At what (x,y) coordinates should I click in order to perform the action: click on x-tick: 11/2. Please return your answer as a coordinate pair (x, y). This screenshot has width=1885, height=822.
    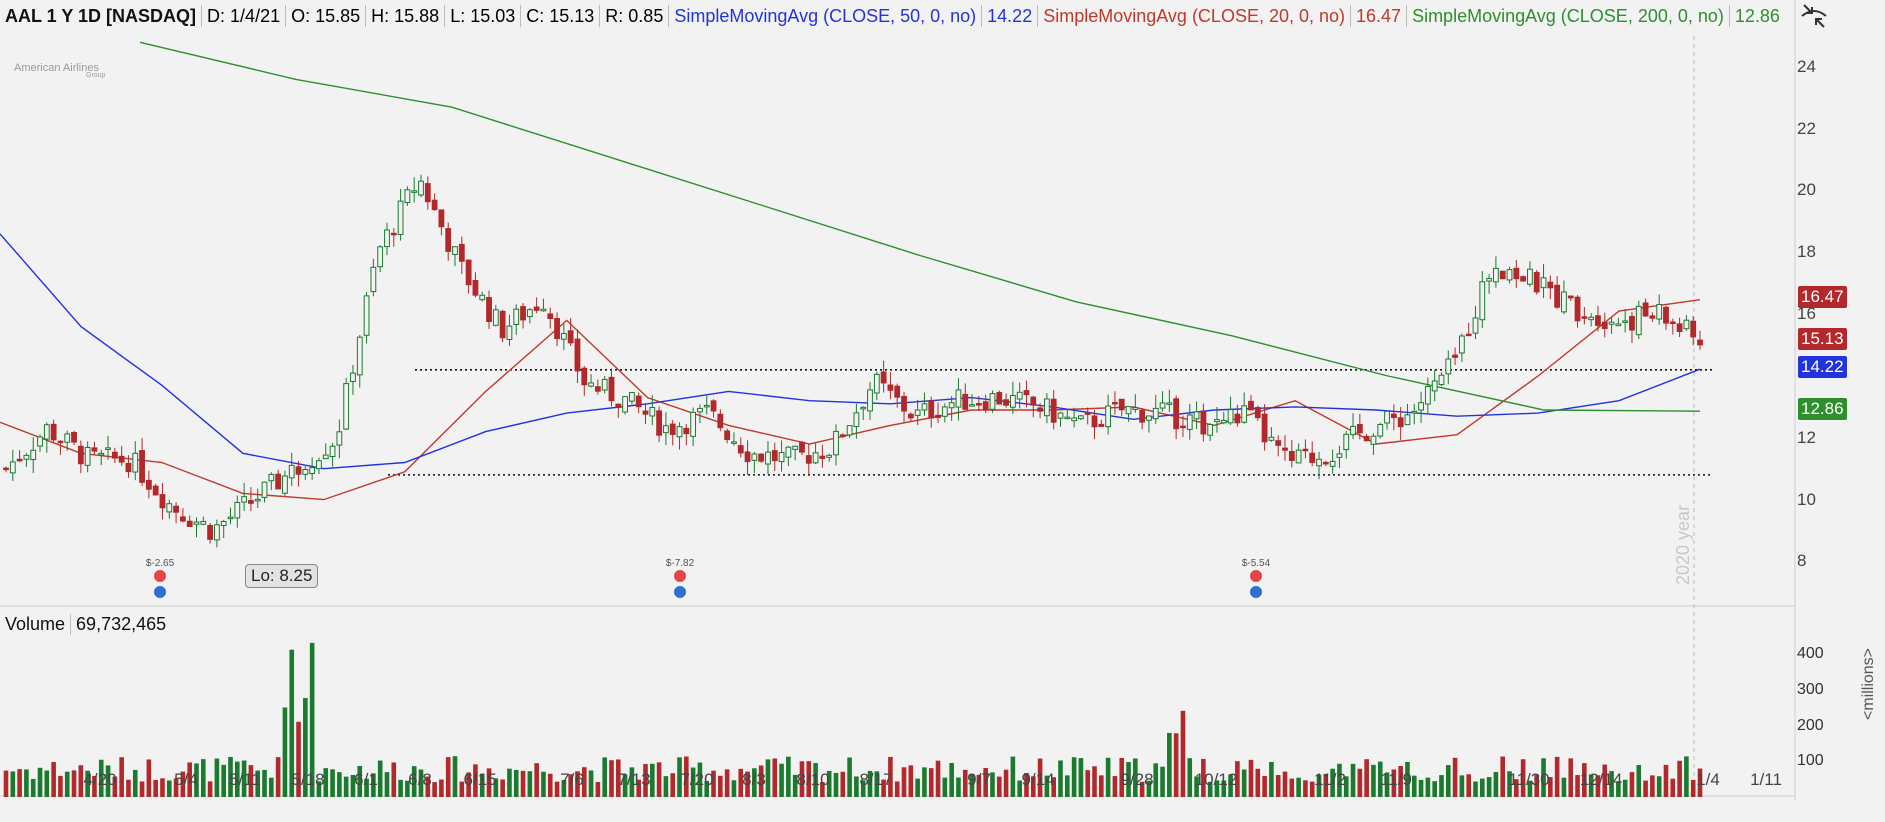
    Looking at the image, I should click on (1330, 779).